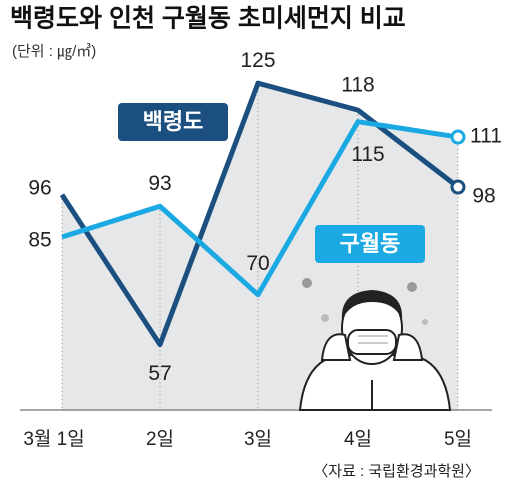 This screenshot has height=501, width=511. I want to click on legend-label: 구월동, so click(370, 243).